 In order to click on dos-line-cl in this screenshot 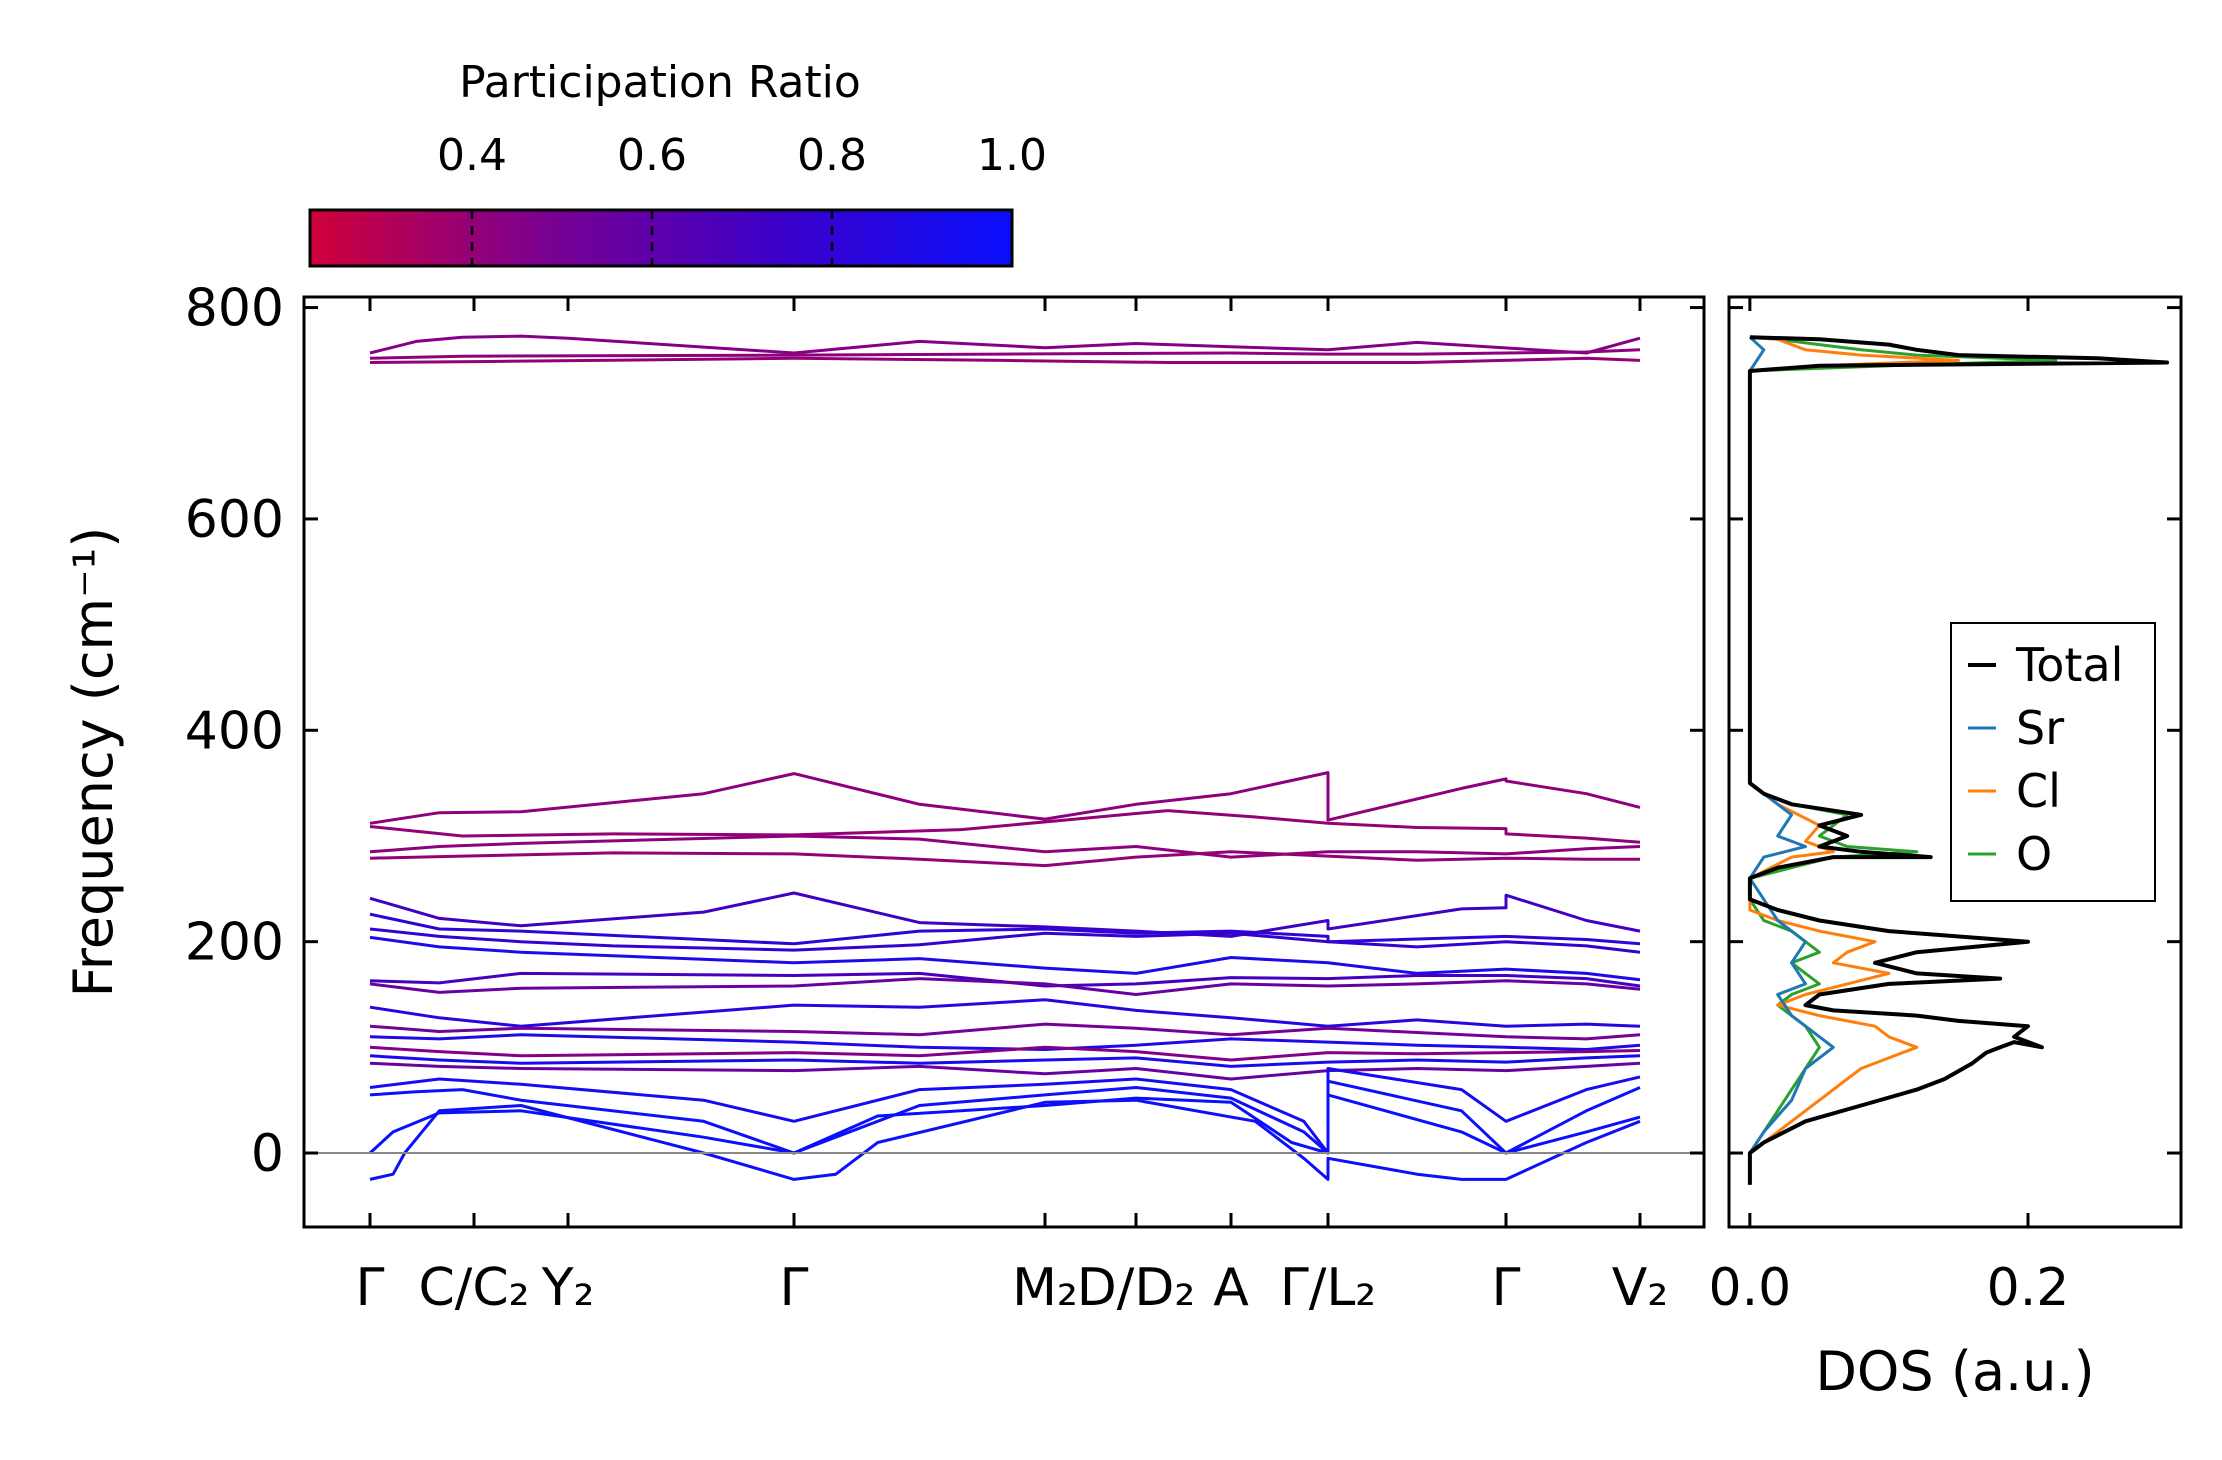, I will do `click(1854, 760)`.